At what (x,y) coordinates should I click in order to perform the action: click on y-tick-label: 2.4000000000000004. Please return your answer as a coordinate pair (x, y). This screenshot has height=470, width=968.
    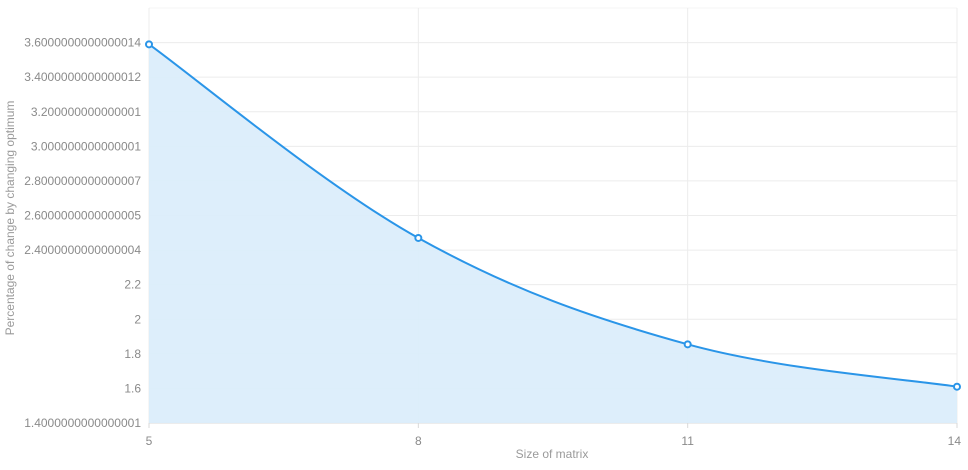
    Looking at the image, I should click on (82, 250).